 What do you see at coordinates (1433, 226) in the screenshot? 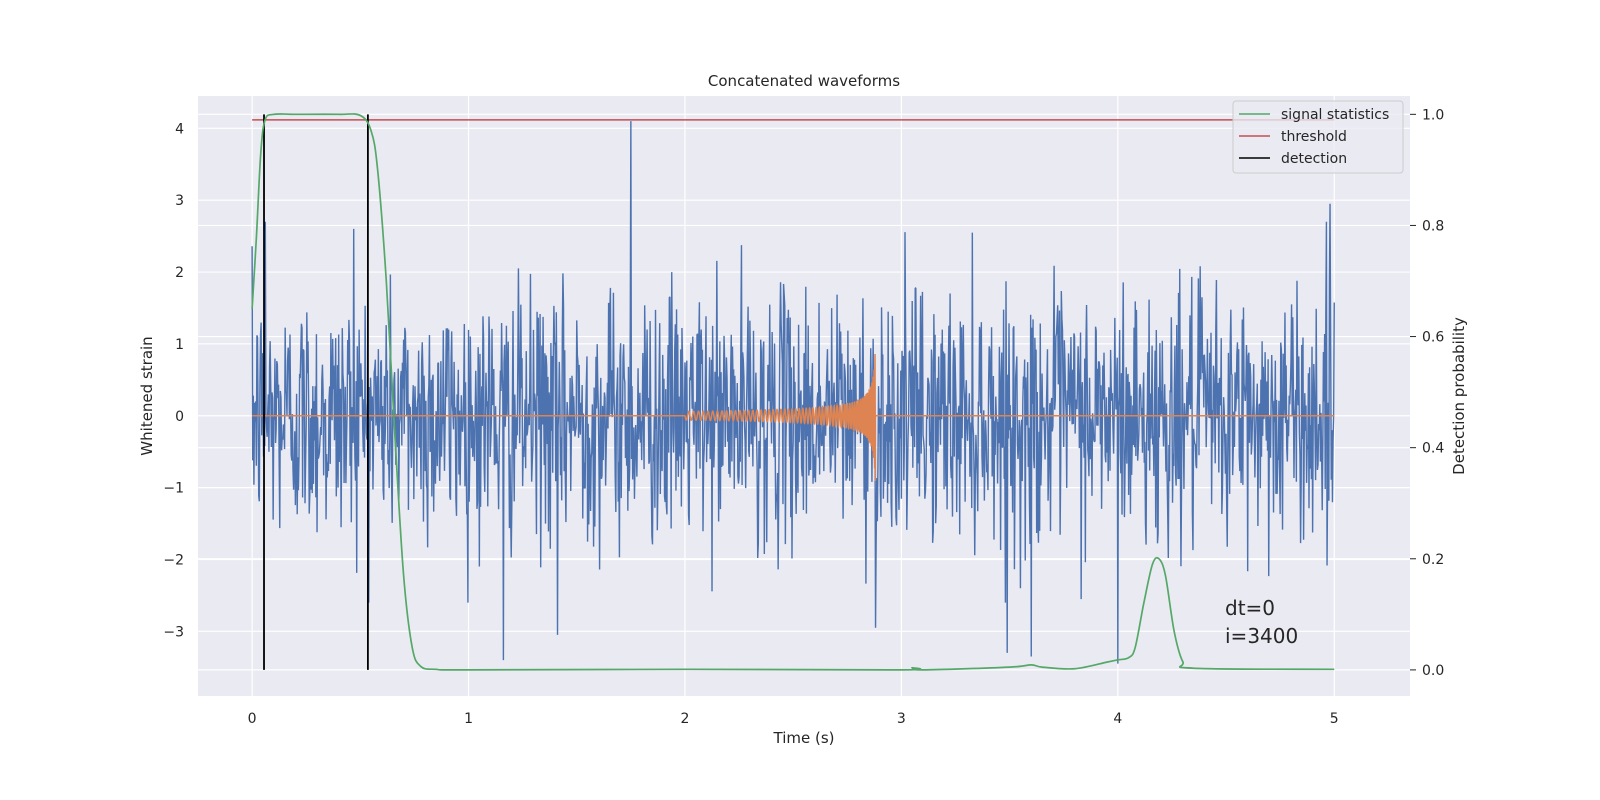
I see `y-right-tick-label: 0.8` at bounding box center [1433, 226].